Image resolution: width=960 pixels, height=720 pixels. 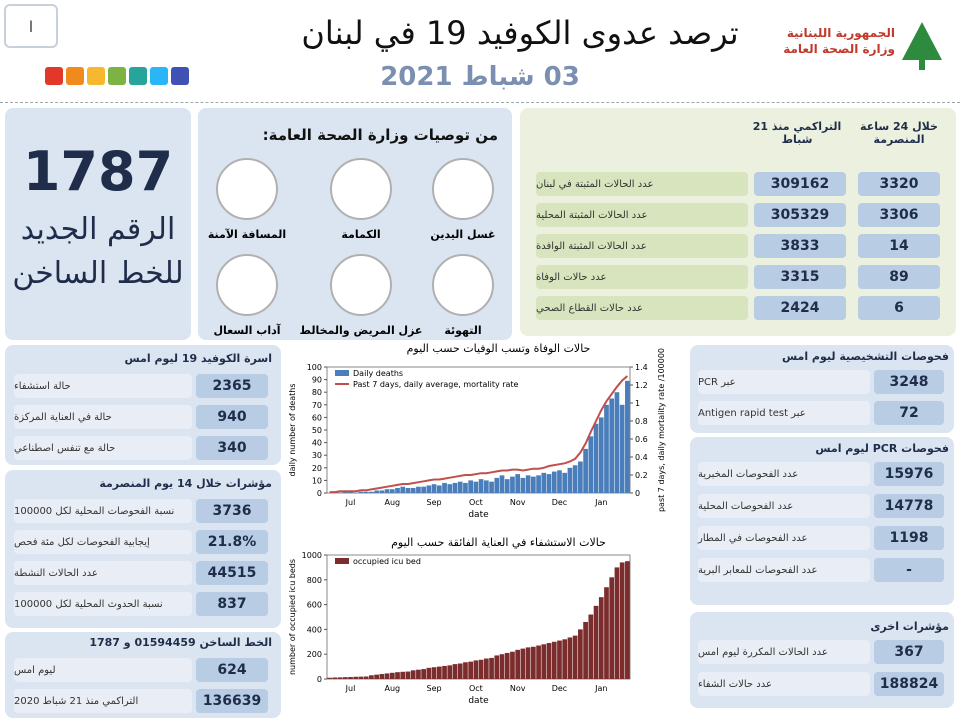 What do you see at coordinates (342, 561) in the screenshot?
I see `legend-key` at bounding box center [342, 561].